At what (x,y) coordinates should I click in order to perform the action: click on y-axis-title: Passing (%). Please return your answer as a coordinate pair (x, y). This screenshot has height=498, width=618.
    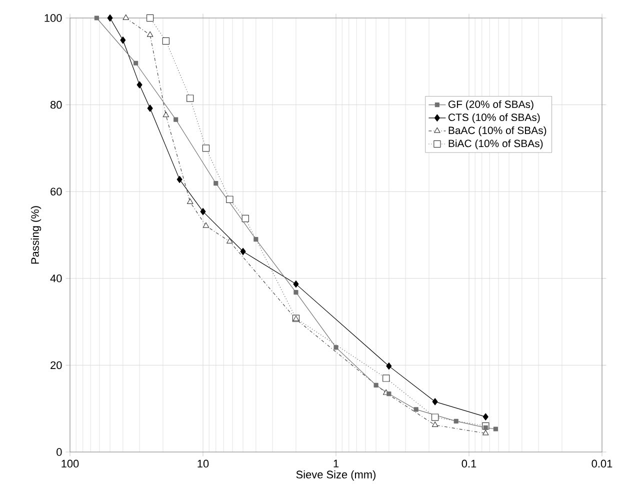
    Looking at the image, I should click on (36, 235).